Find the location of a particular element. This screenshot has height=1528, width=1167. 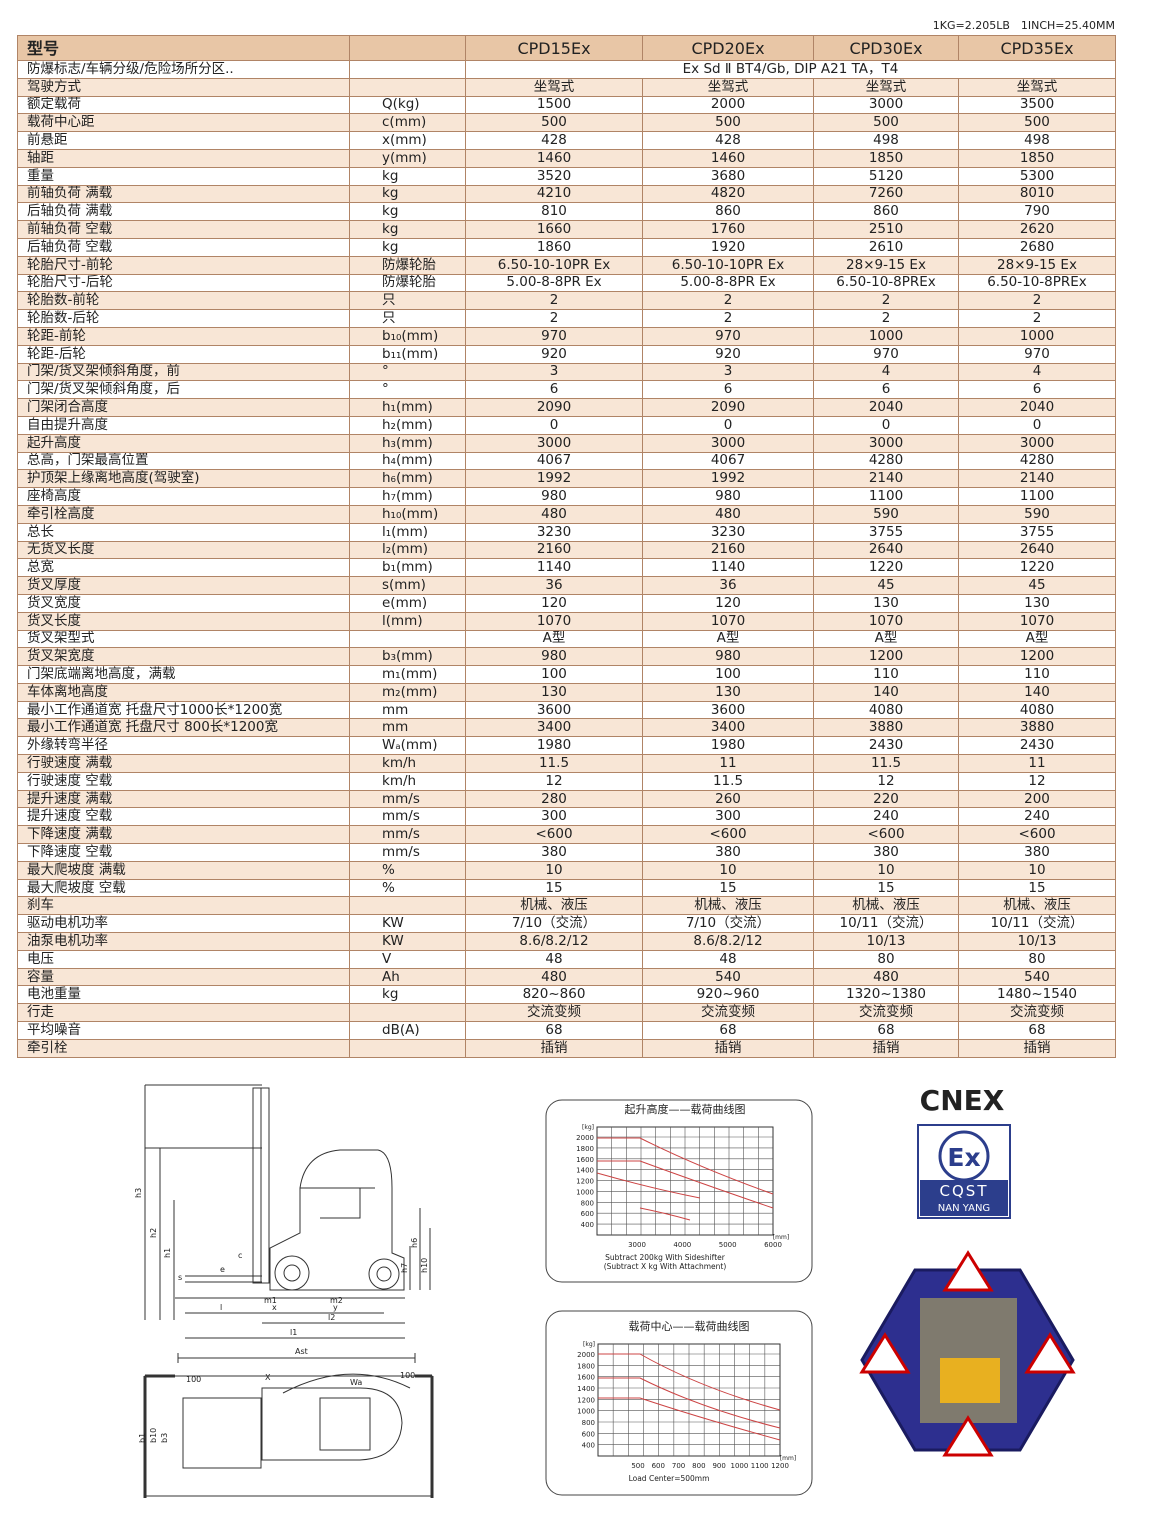

spec-value: 3680 is located at coordinates (728, 176).